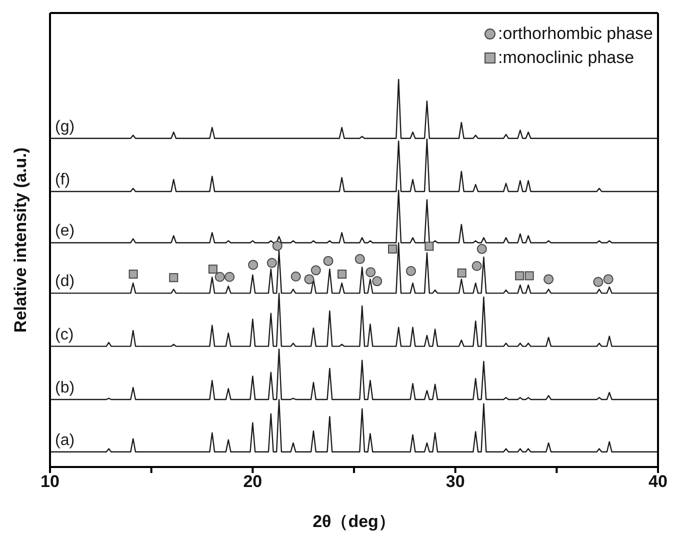  What do you see at coordinates (65, 231) in the screenshot?
I see `series-label: (e)` at bounding box center [65, 231].